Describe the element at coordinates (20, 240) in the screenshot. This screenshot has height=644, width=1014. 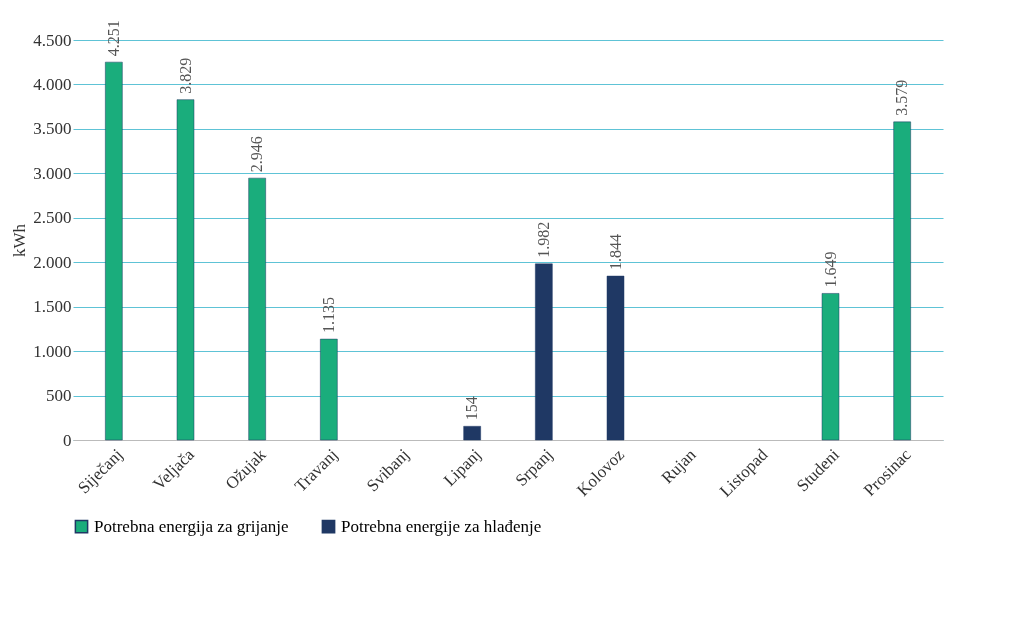
I see `y-axis-title: kWh` at that location.